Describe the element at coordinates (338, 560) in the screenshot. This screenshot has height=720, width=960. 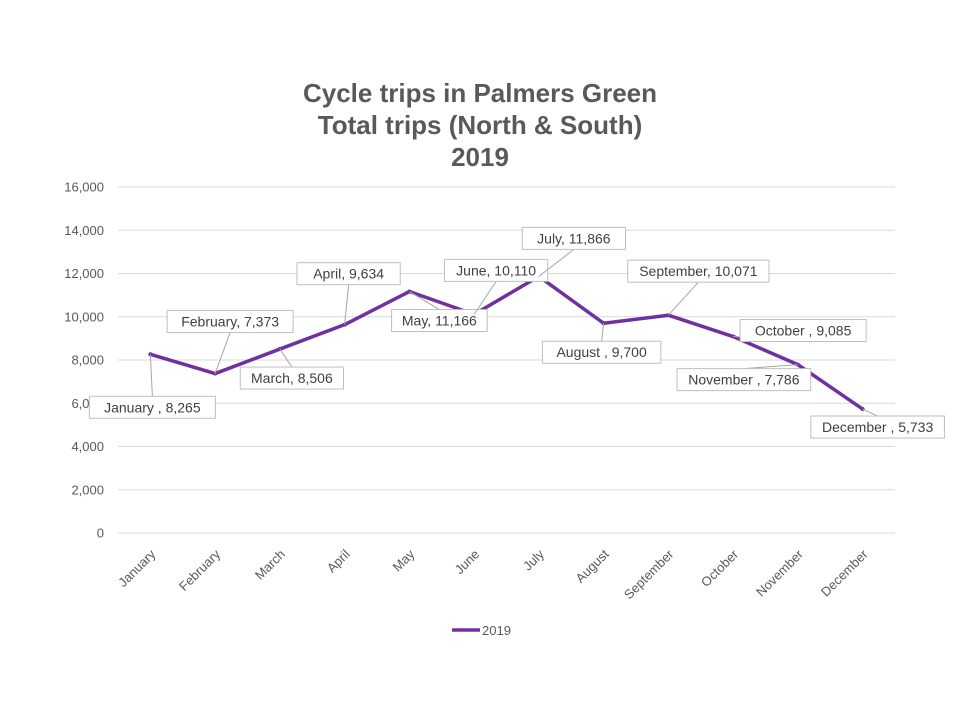
I see `x-tick-label: April` at that location.